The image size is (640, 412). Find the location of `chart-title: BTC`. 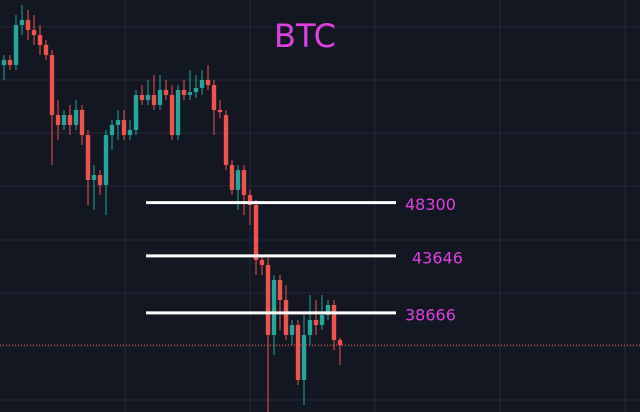

chart-title: BTC is located at coordinates (305, 36).